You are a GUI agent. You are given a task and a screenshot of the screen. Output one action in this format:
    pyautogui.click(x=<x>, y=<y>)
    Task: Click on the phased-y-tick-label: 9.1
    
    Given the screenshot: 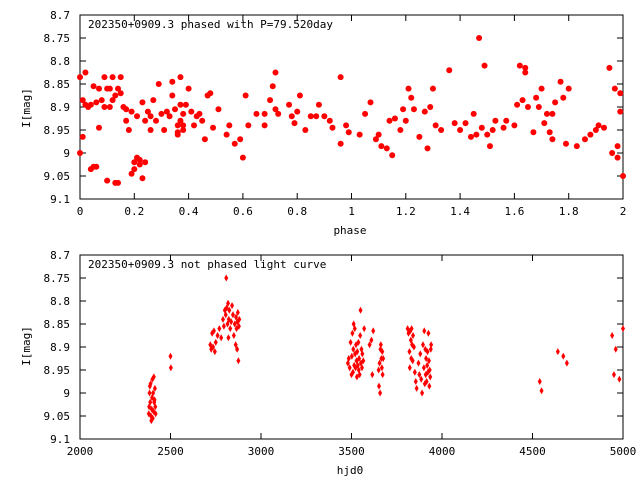 What is the action you would take?
    pyautogui.click(x=60, y=199)
    